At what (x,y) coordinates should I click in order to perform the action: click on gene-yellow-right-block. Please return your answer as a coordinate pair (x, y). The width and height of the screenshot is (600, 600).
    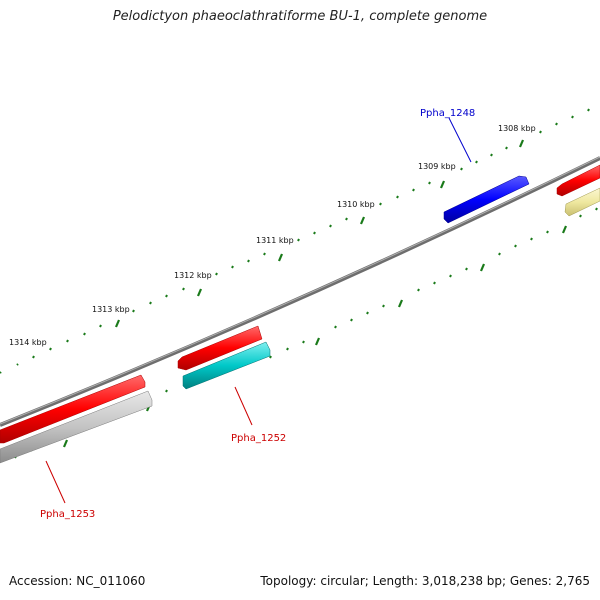
    Looking at the image, I should click on (582, 202).